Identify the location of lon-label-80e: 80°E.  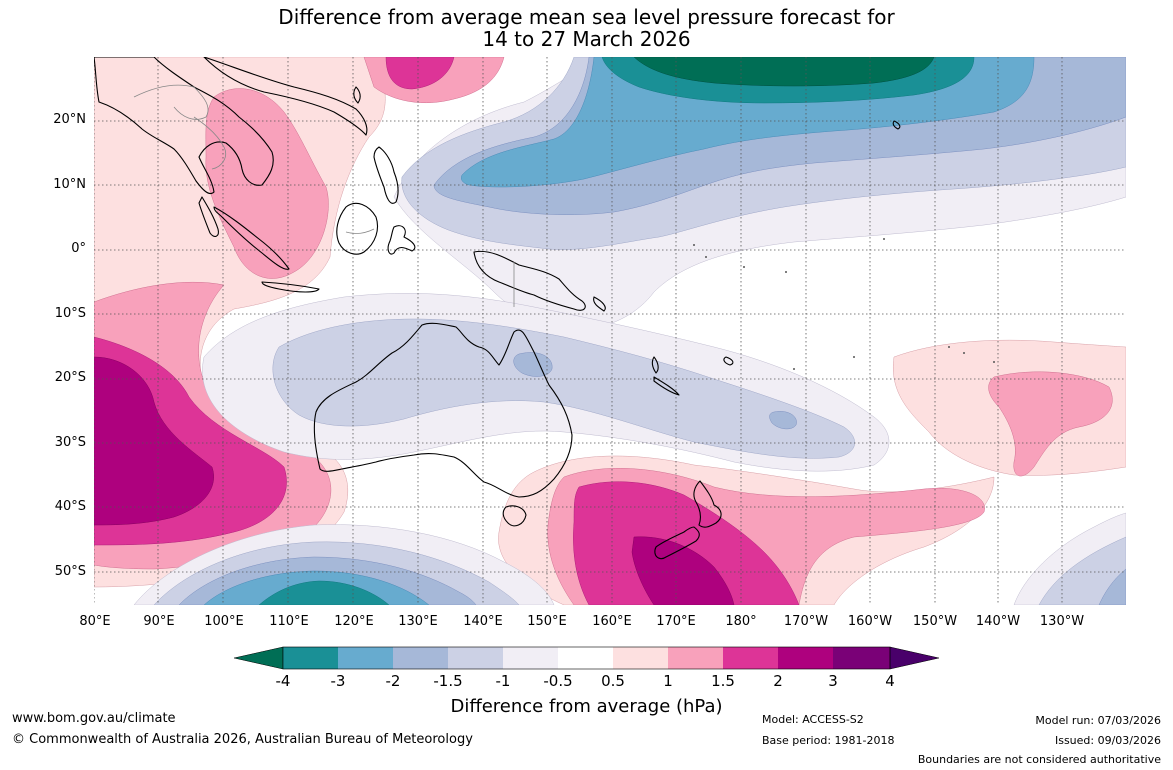
(95, 621).